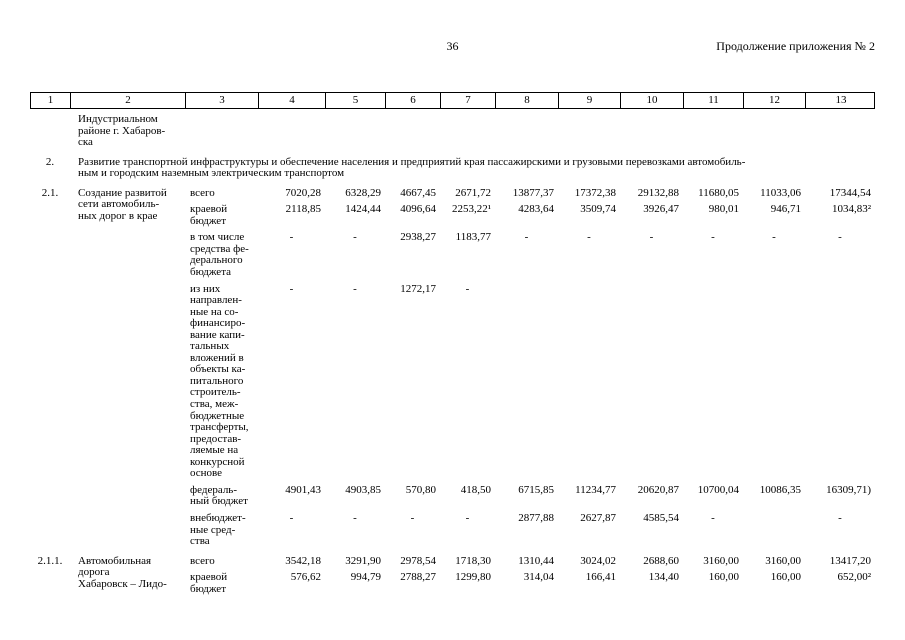 The image size is (905, 640). I want to click on column-number-6: 6, so click(413, 100).